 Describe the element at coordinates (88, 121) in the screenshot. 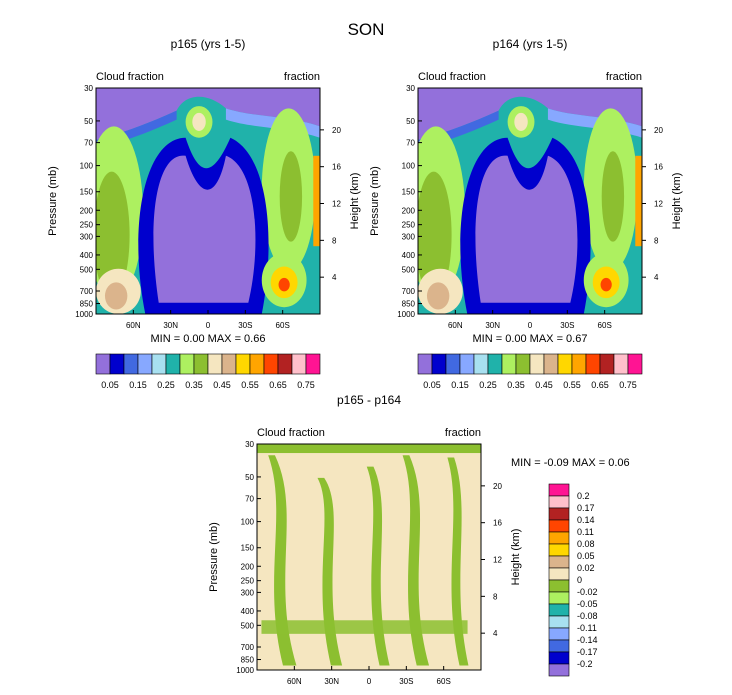

I see `y-tick-label: 50` at that location.